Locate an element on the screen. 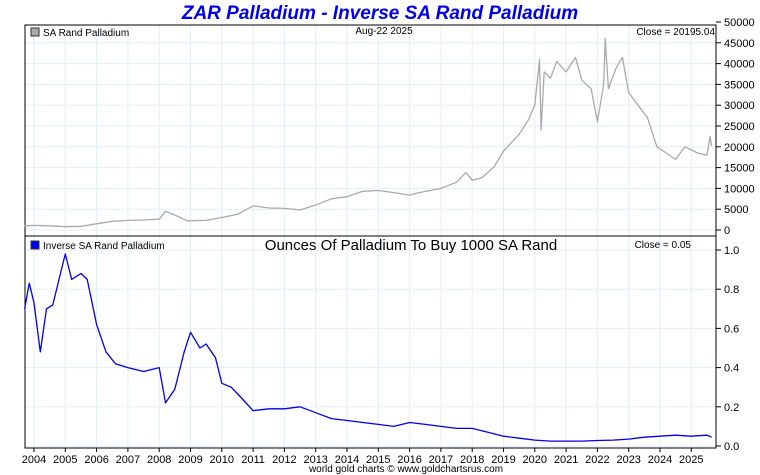 Image resolution: width=760 pixels, height=475 pixels. lower-title: Ounces Of Palladium To Buy 1000 SA Rand is located at coordinates (411, 245).